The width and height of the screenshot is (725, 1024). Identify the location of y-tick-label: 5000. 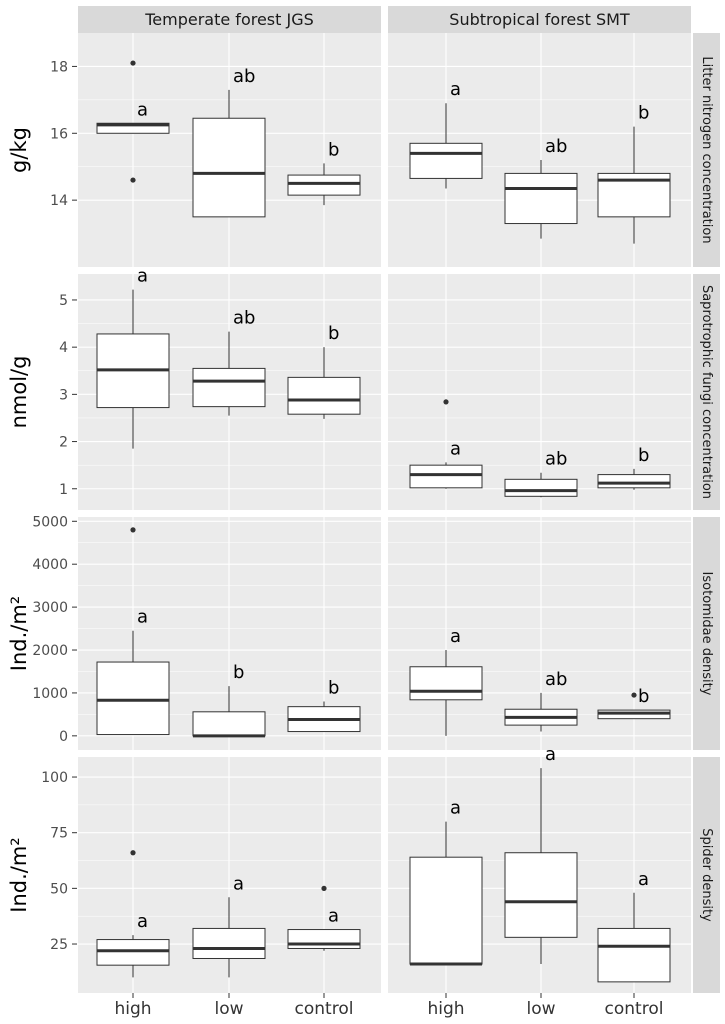
(50, 522).